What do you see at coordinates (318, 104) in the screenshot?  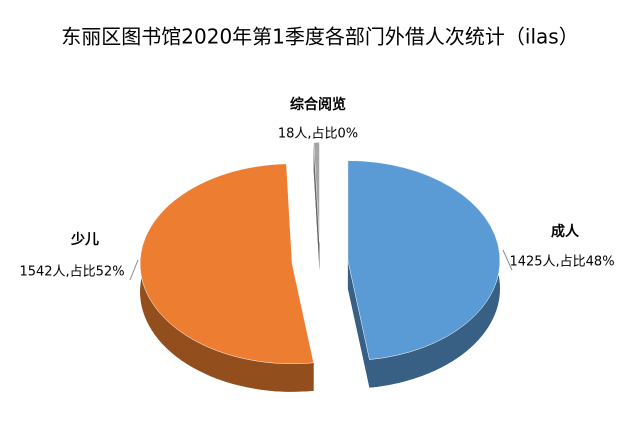 I see `category-label: 综合阅览` at bounding box center [318, 104].